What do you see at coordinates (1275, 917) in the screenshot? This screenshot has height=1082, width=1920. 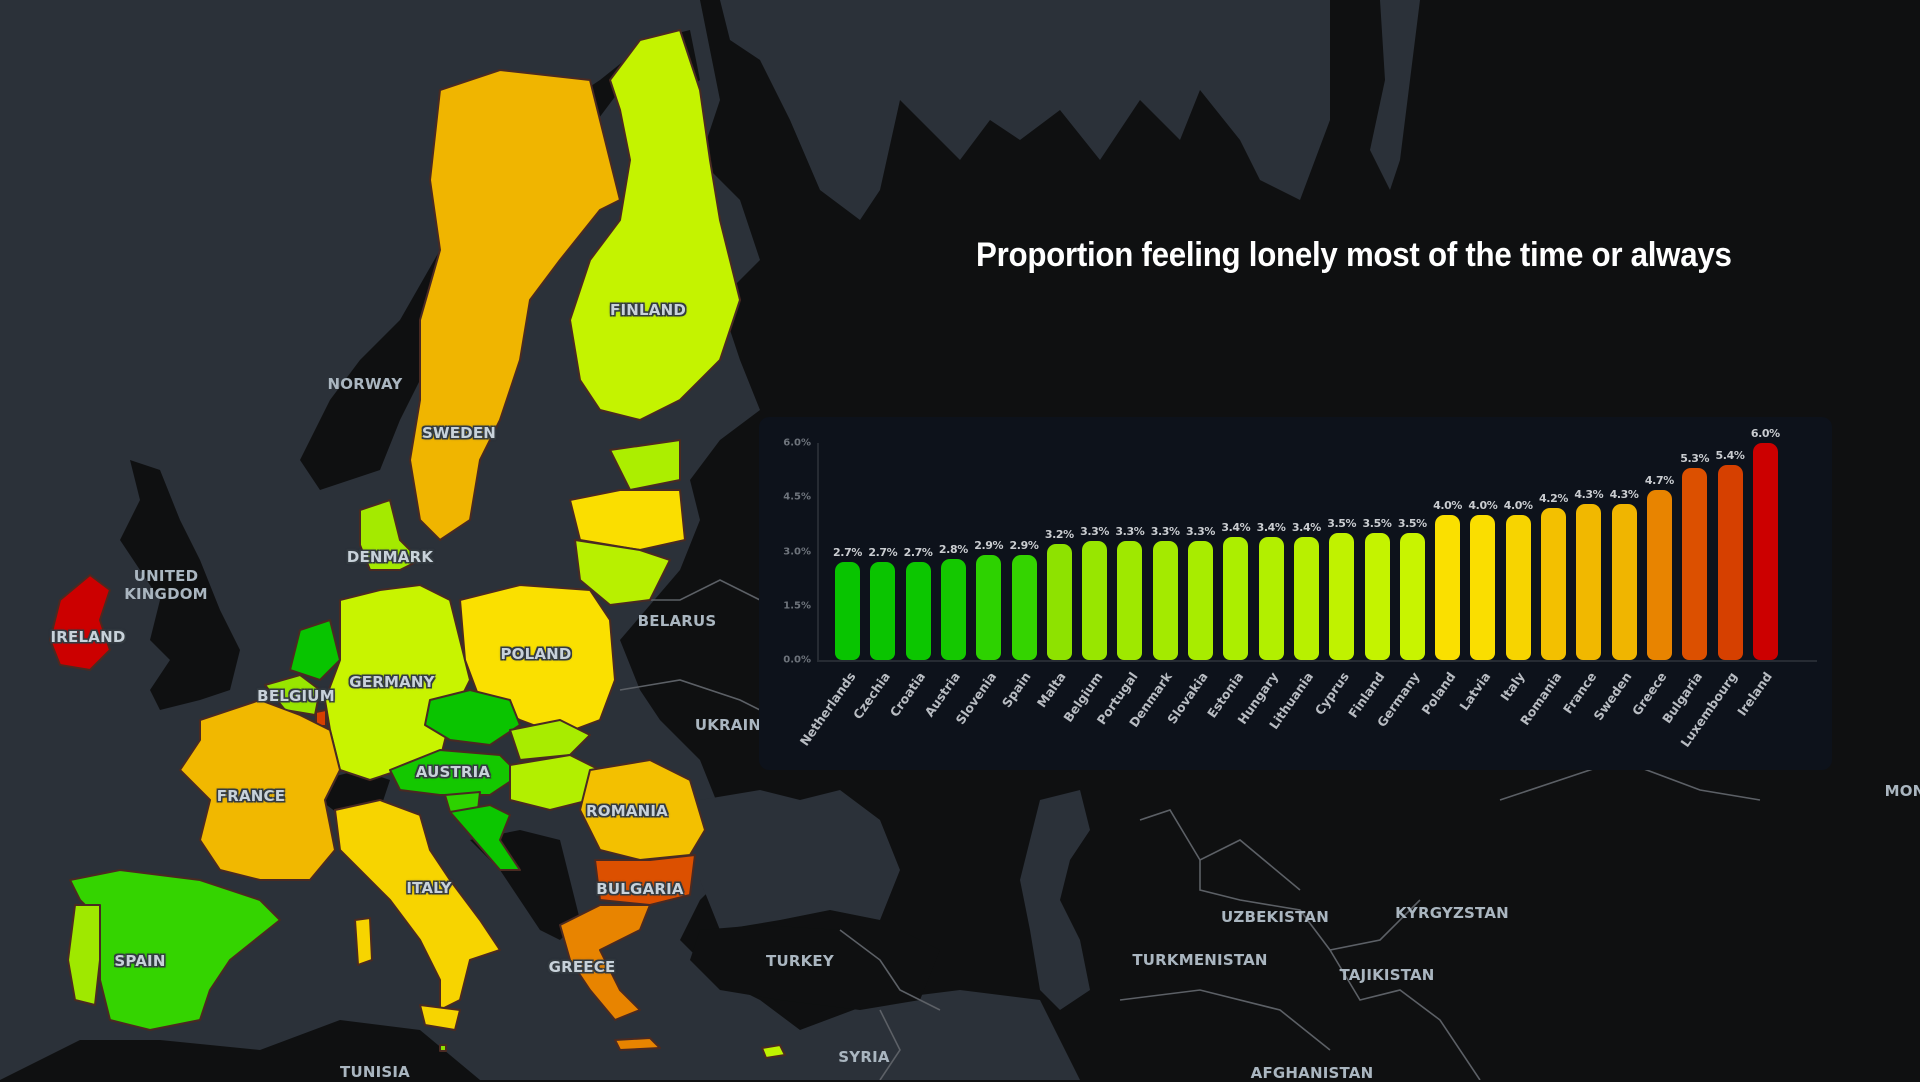 I see `map-label-uzbekistan: UZBEKISTAN` at bounding box center [1275, 917].